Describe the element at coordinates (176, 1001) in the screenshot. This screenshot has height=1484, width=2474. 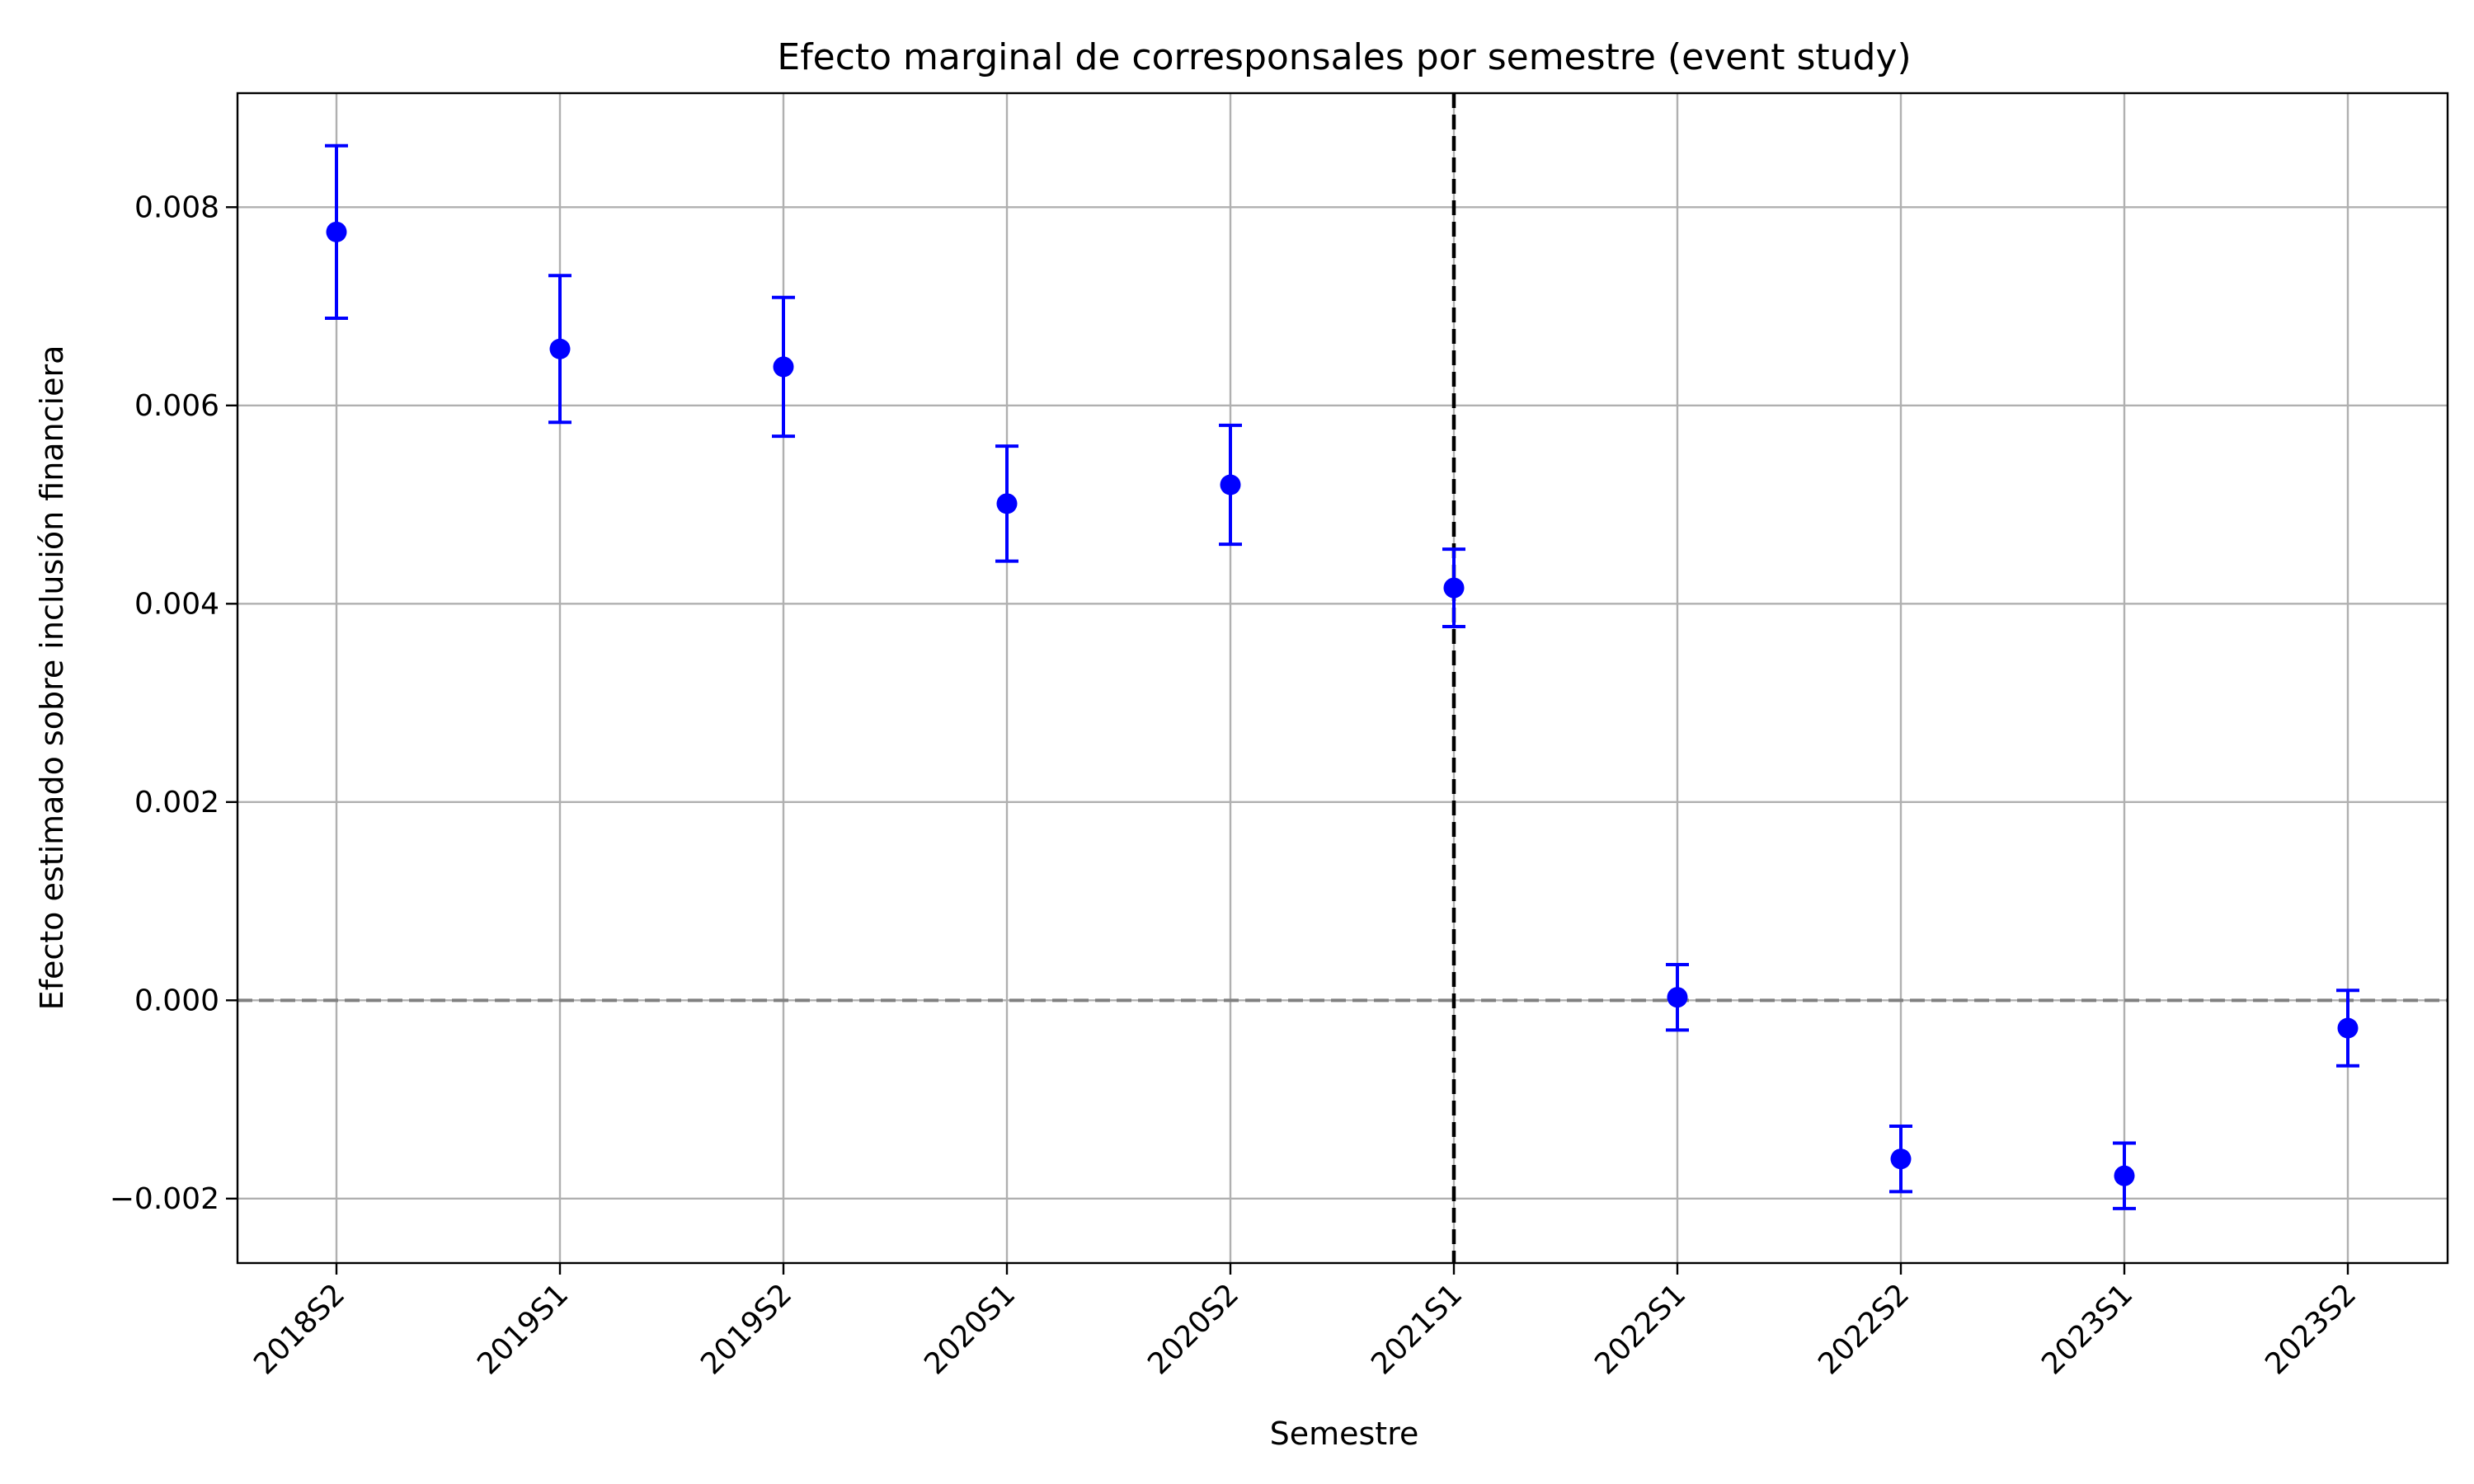
I see `y-tick-label: 0.000` at that location.